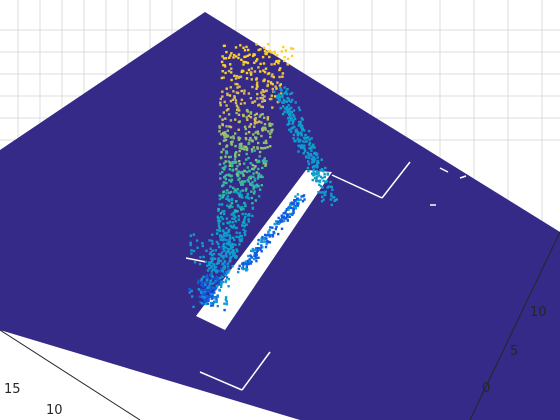 Image resolution: width=560 pixels, height=420 pixels. Describe the element at coordinates (12, 389) in the screenshot. I see `left-tick-15: 15` at that location.